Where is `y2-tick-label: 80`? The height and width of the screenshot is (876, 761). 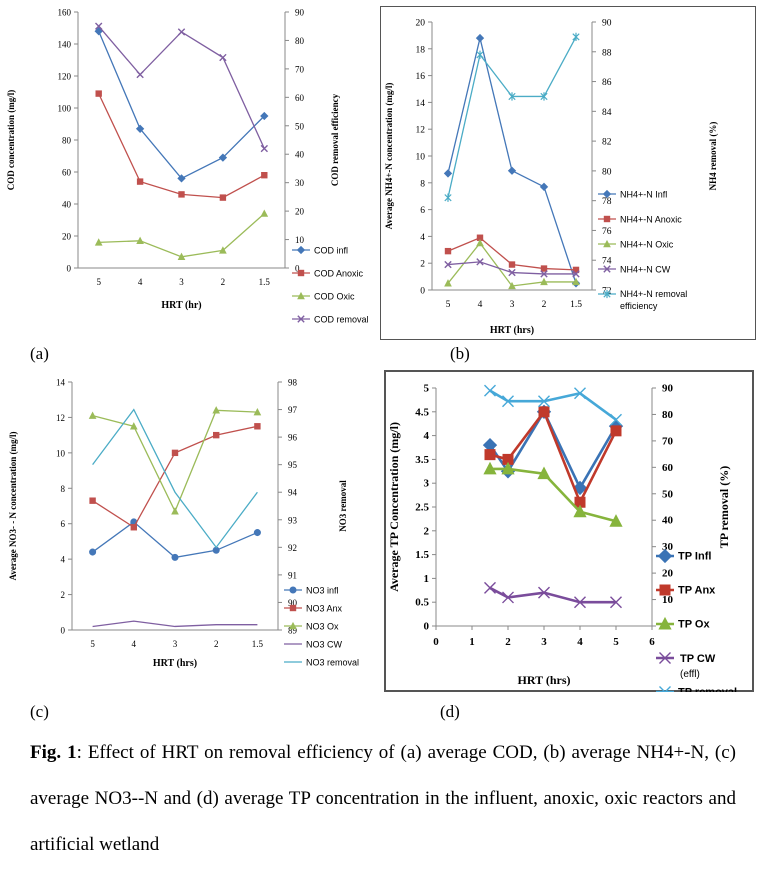 y2-tick-label: 80 is located at coordinates (668, 415).